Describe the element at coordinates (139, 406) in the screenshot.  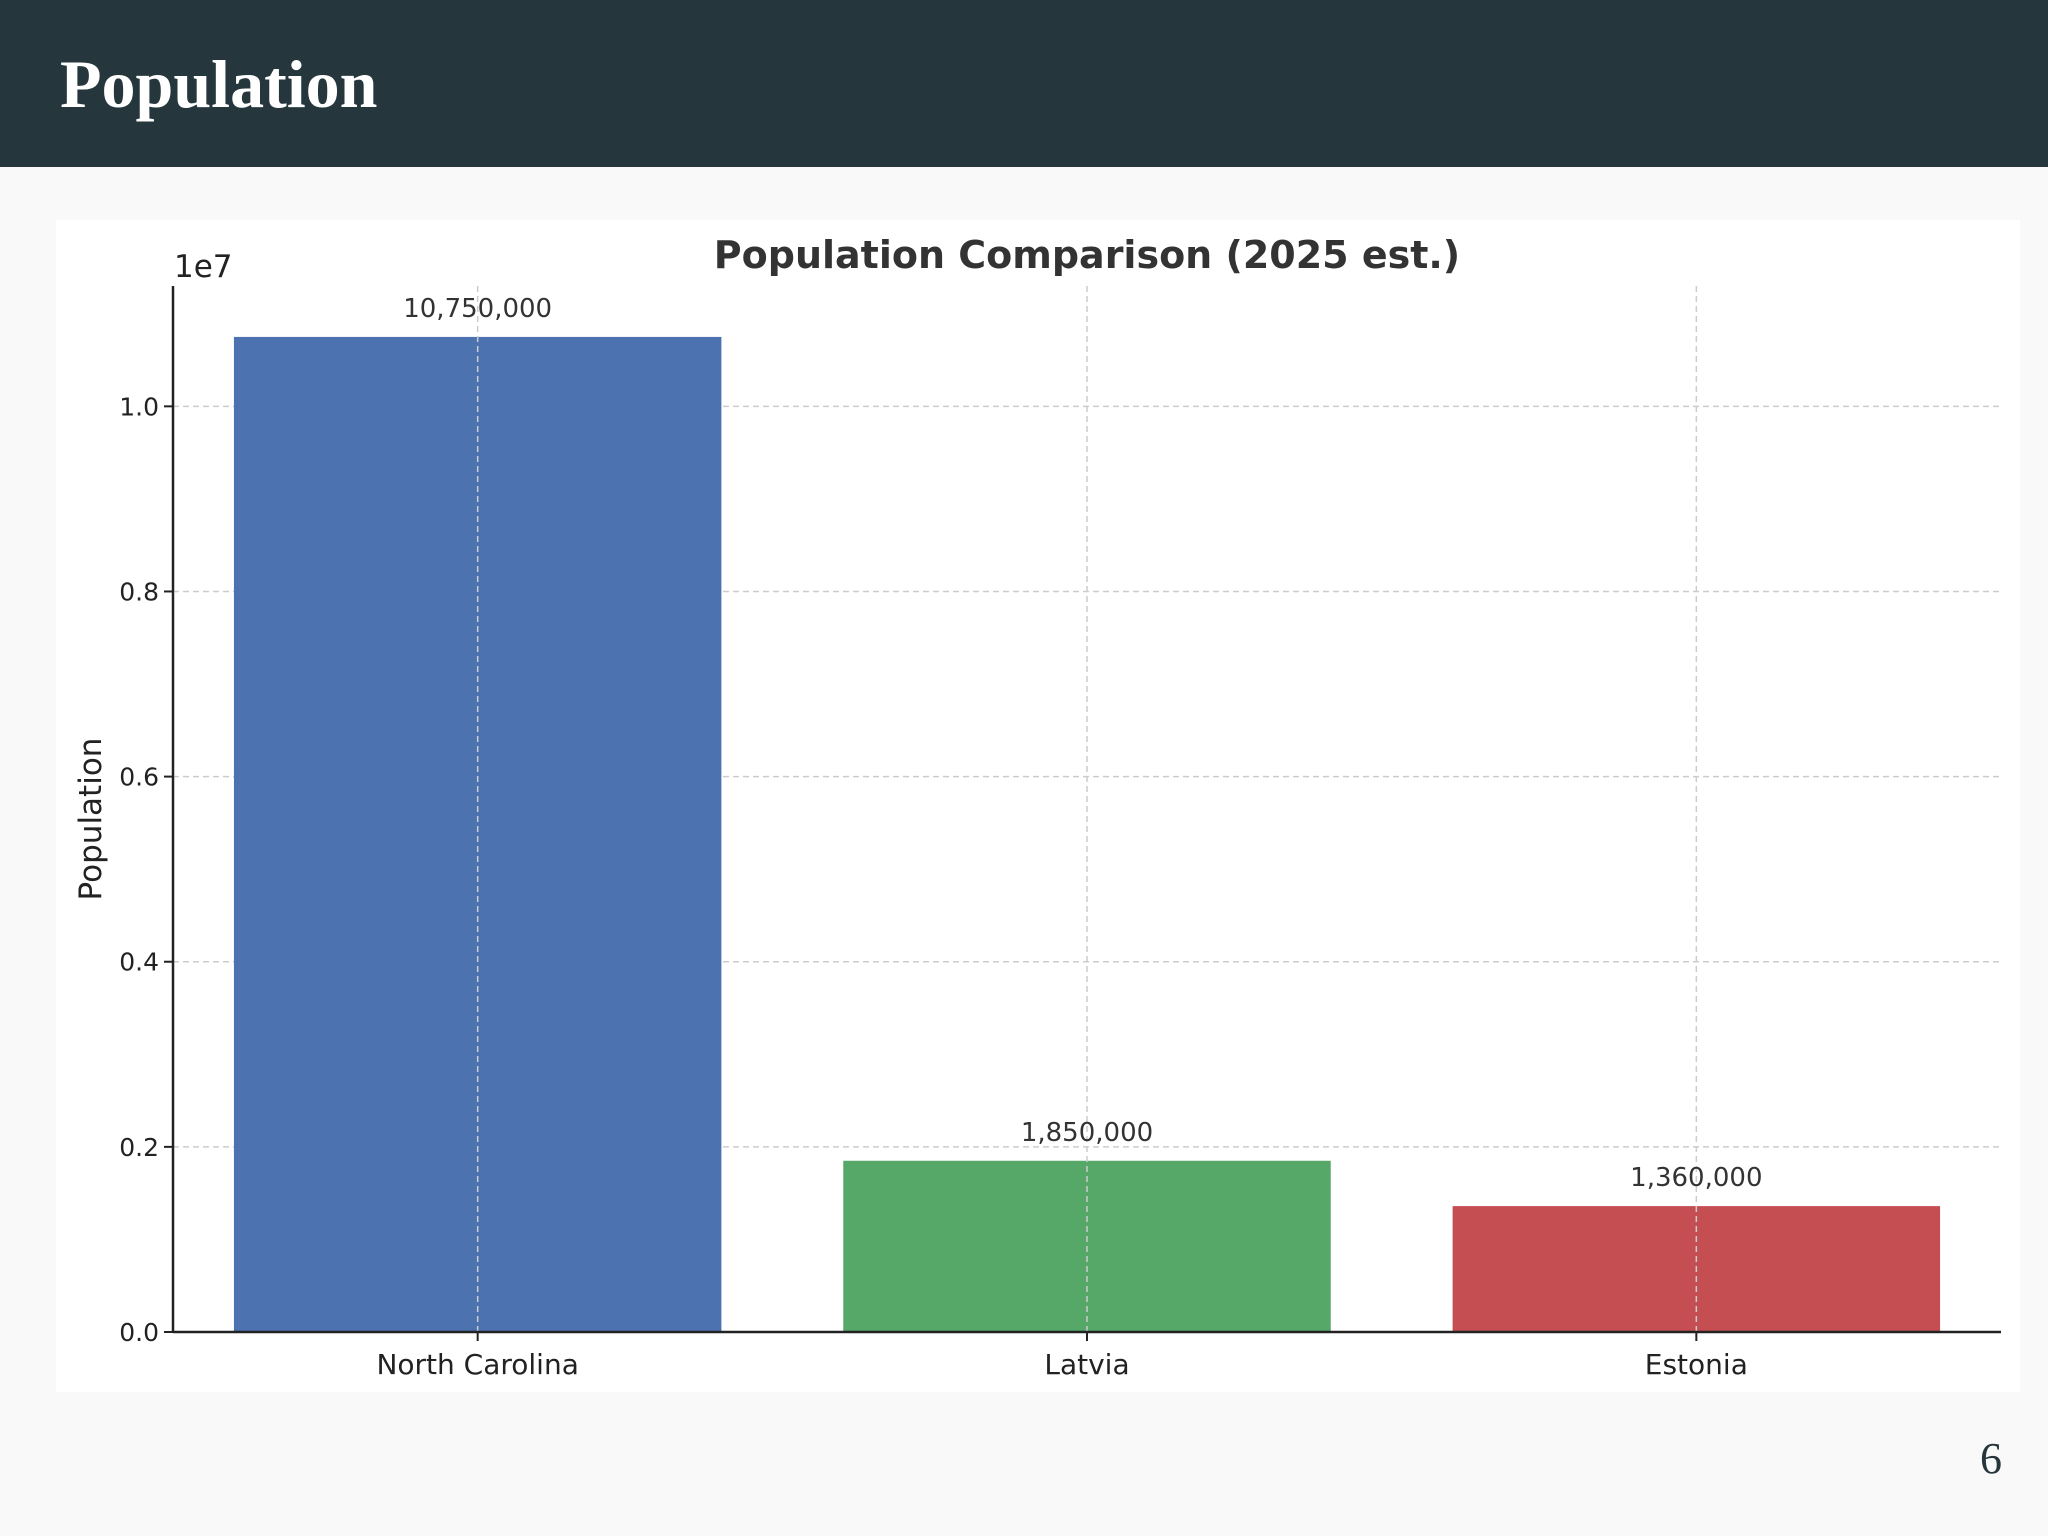
I see `y-tick-label: 1.0` at that location.